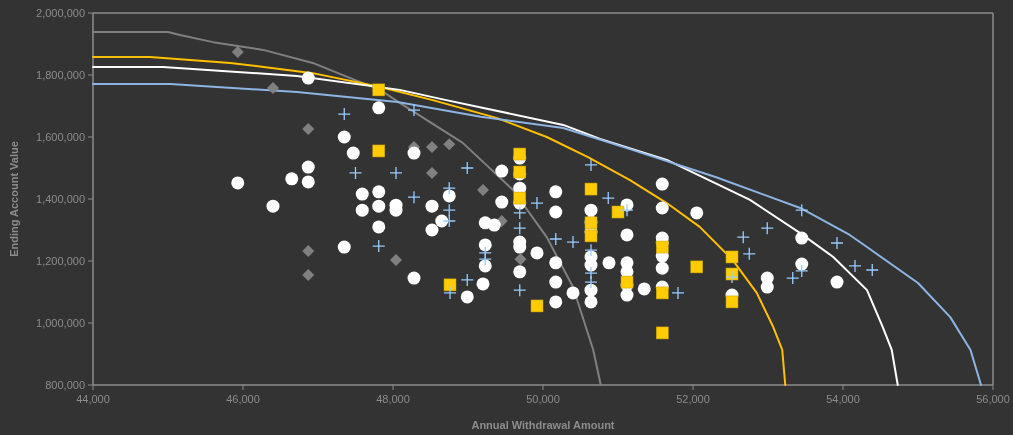 This screenshot has height=435, width=1013. Describe the element at coordinates (543, 399) in the screenshot. I see `x-tick-label: 50,000` at that location.